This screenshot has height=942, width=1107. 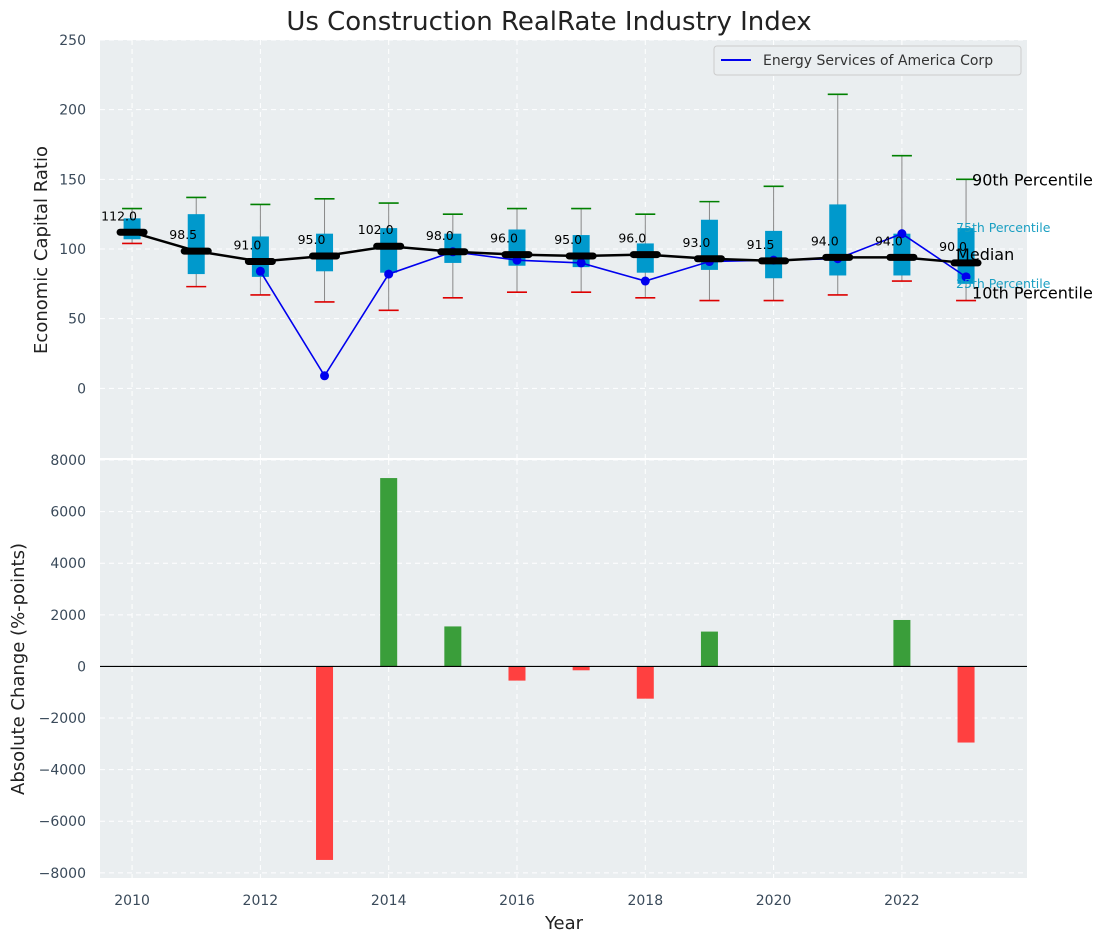 What do you see at coordinates (774, 901) in the screenshot?
I see `x-tick-label: 2020` at bounding box center [774, 901].